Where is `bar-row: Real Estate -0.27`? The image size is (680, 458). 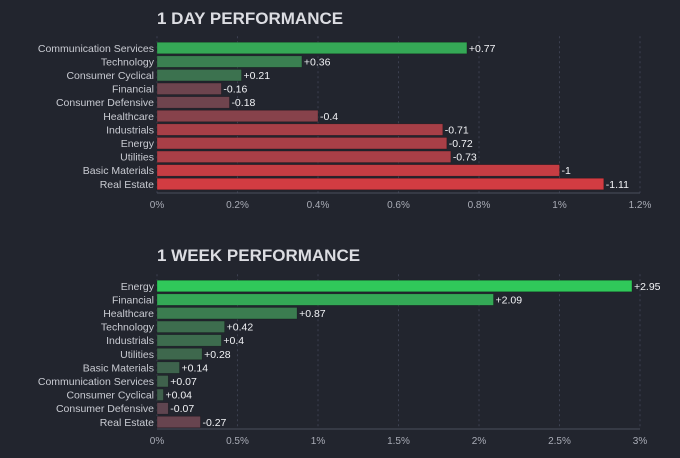
bar-row: Real Estate -0.27 is located at coordinates (163, 422).